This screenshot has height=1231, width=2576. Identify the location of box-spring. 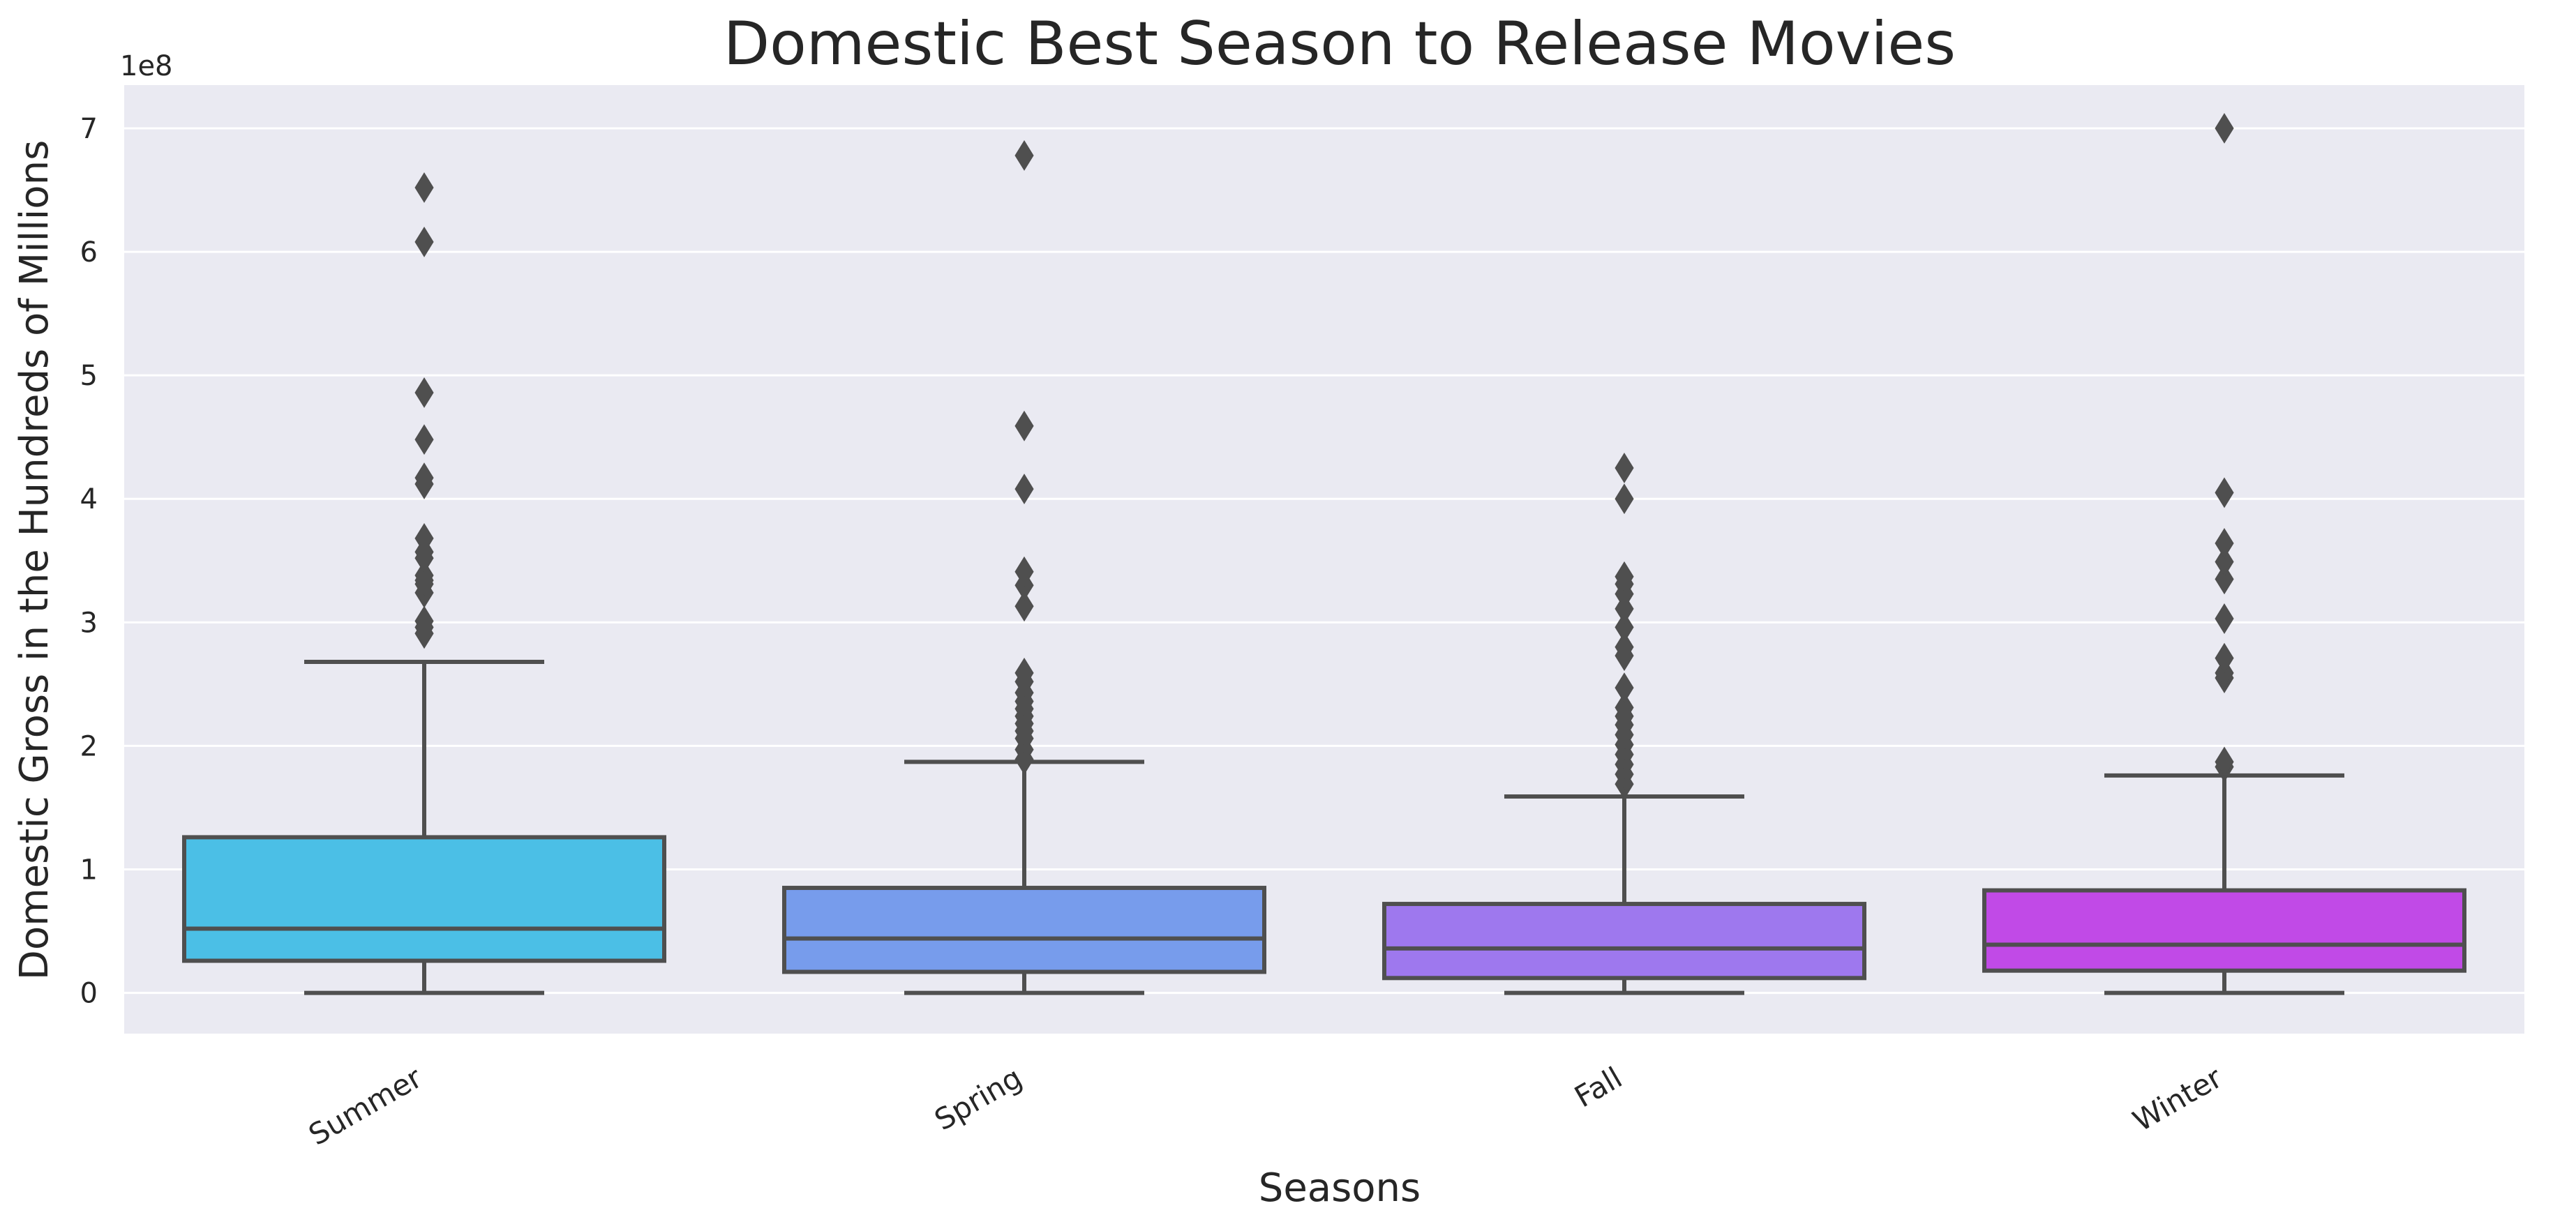
(1024, 567).